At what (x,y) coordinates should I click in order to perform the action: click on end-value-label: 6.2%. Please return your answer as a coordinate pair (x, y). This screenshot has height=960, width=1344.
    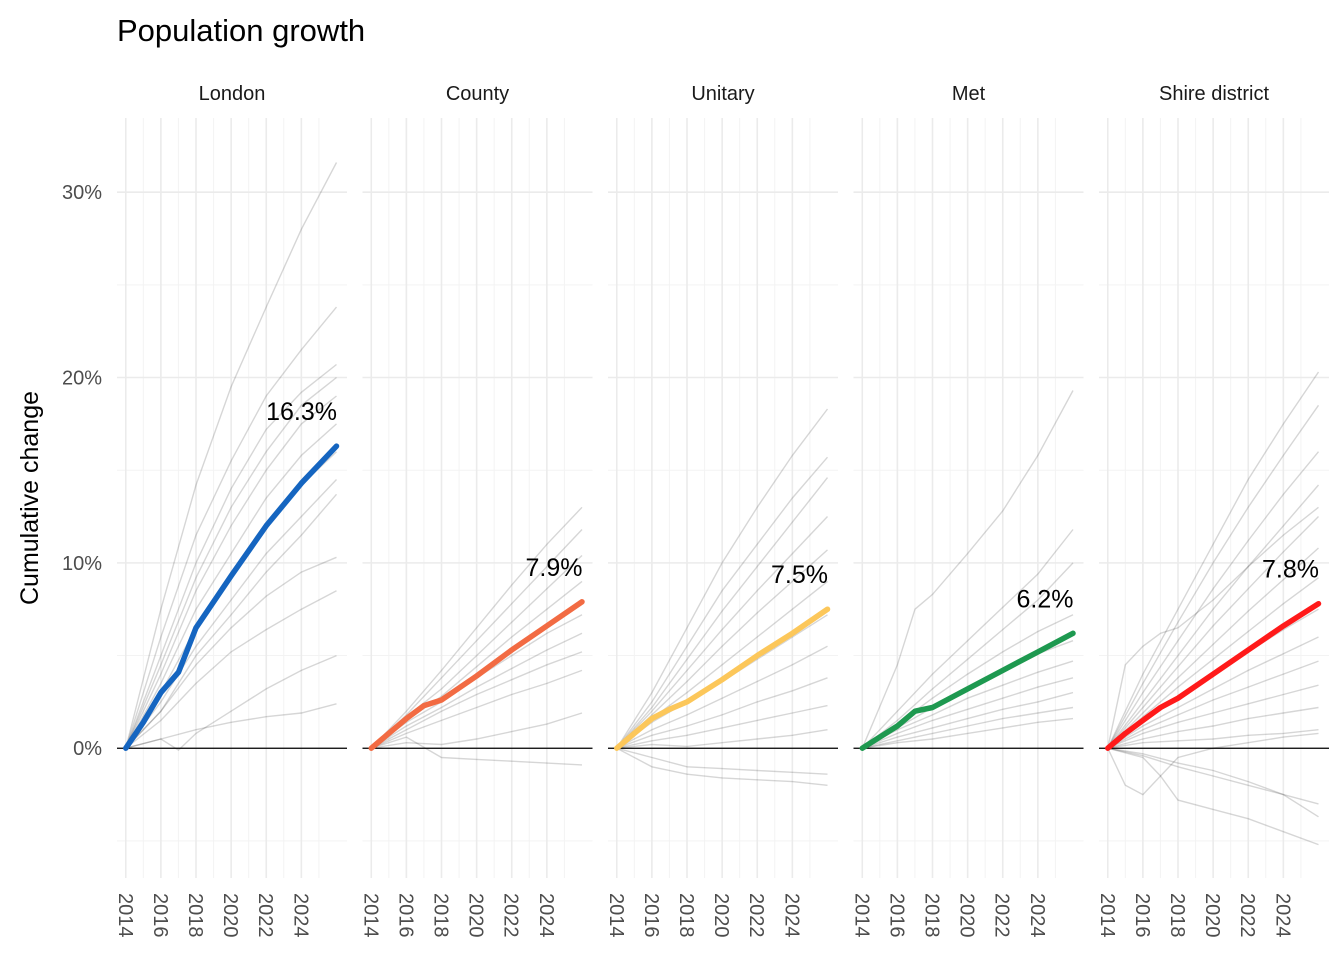
    Looking at the image, I should click on (1045, 599).